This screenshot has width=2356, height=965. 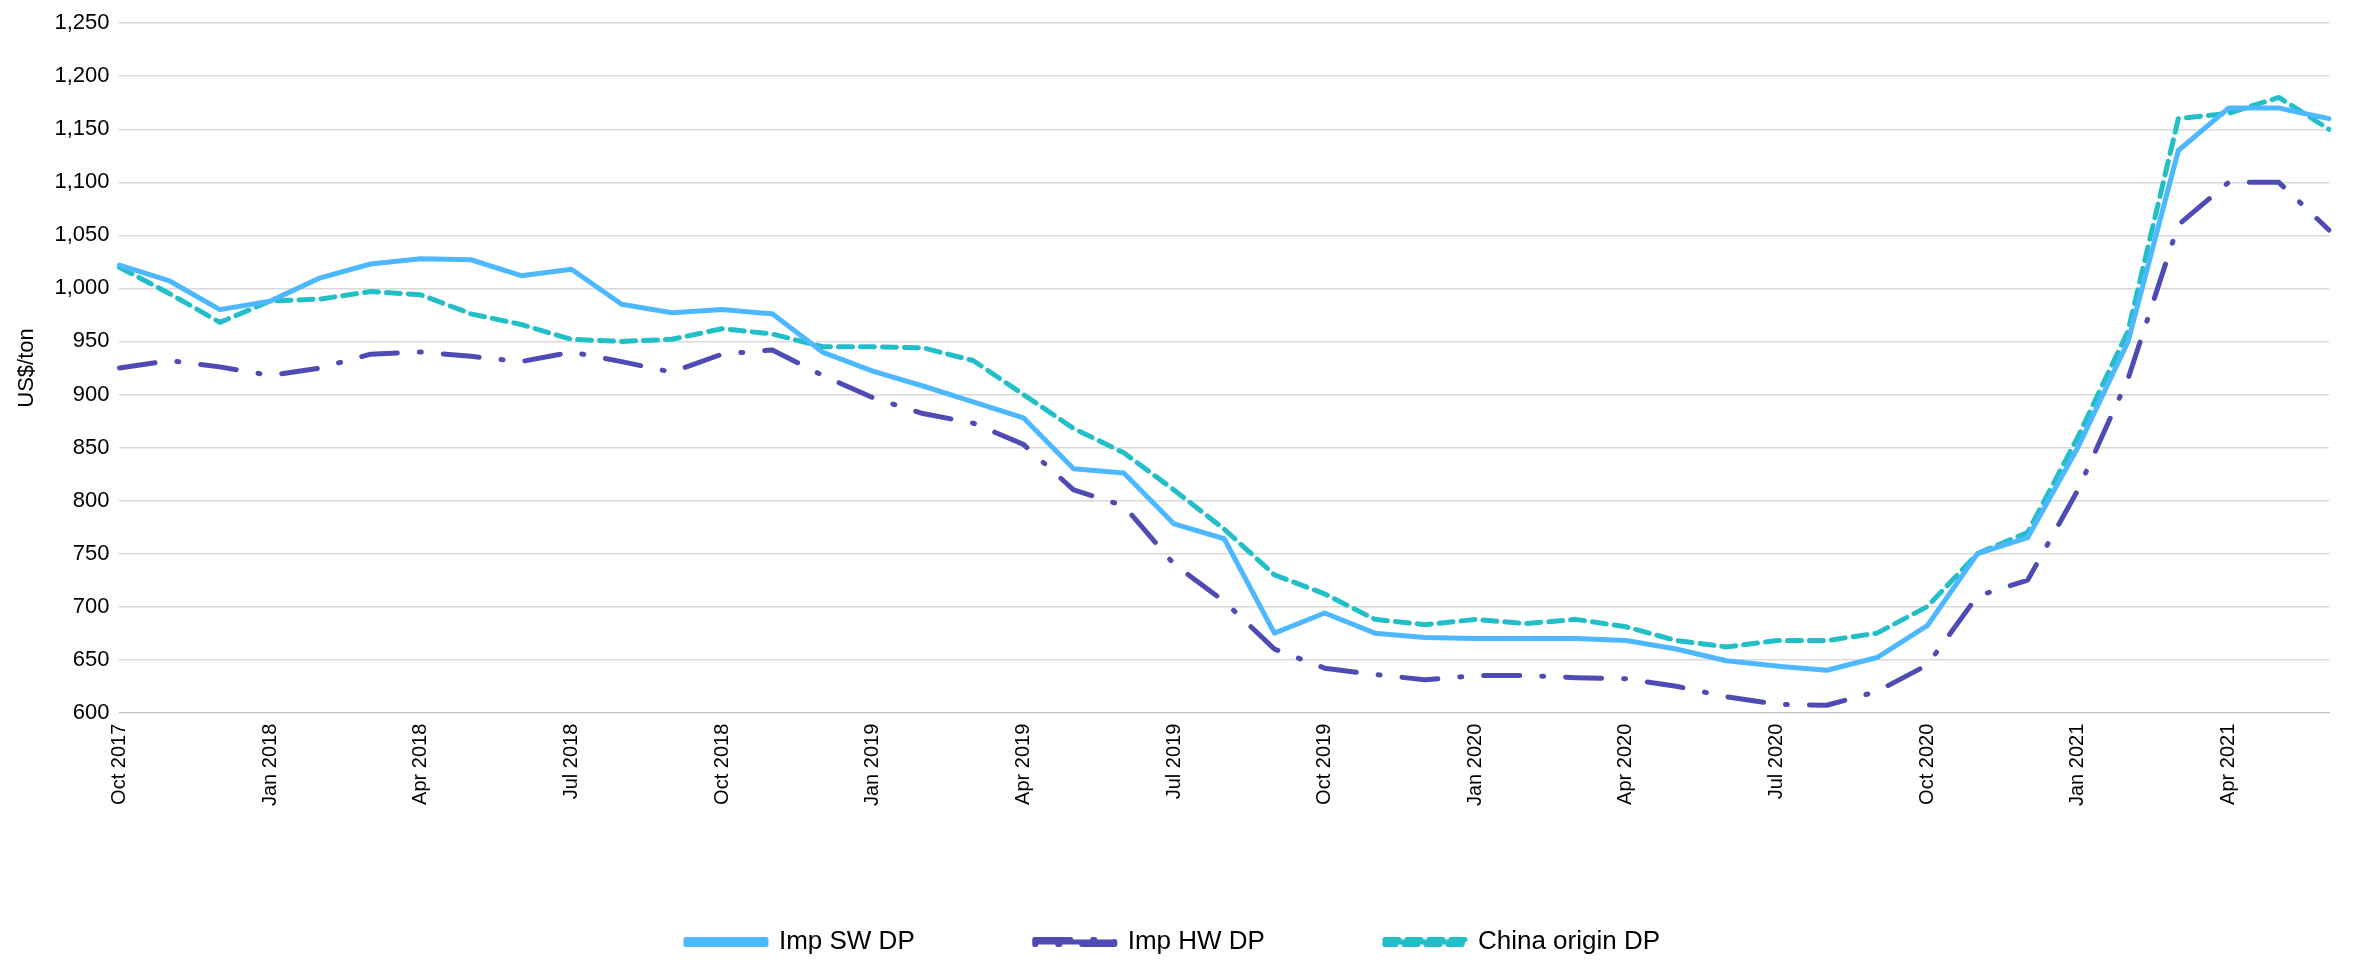 What do you see at coordinates (1172, 761) in the screenshot?
I see `x-tick-label: Jul 2019` at bounding box center [1172, 761].